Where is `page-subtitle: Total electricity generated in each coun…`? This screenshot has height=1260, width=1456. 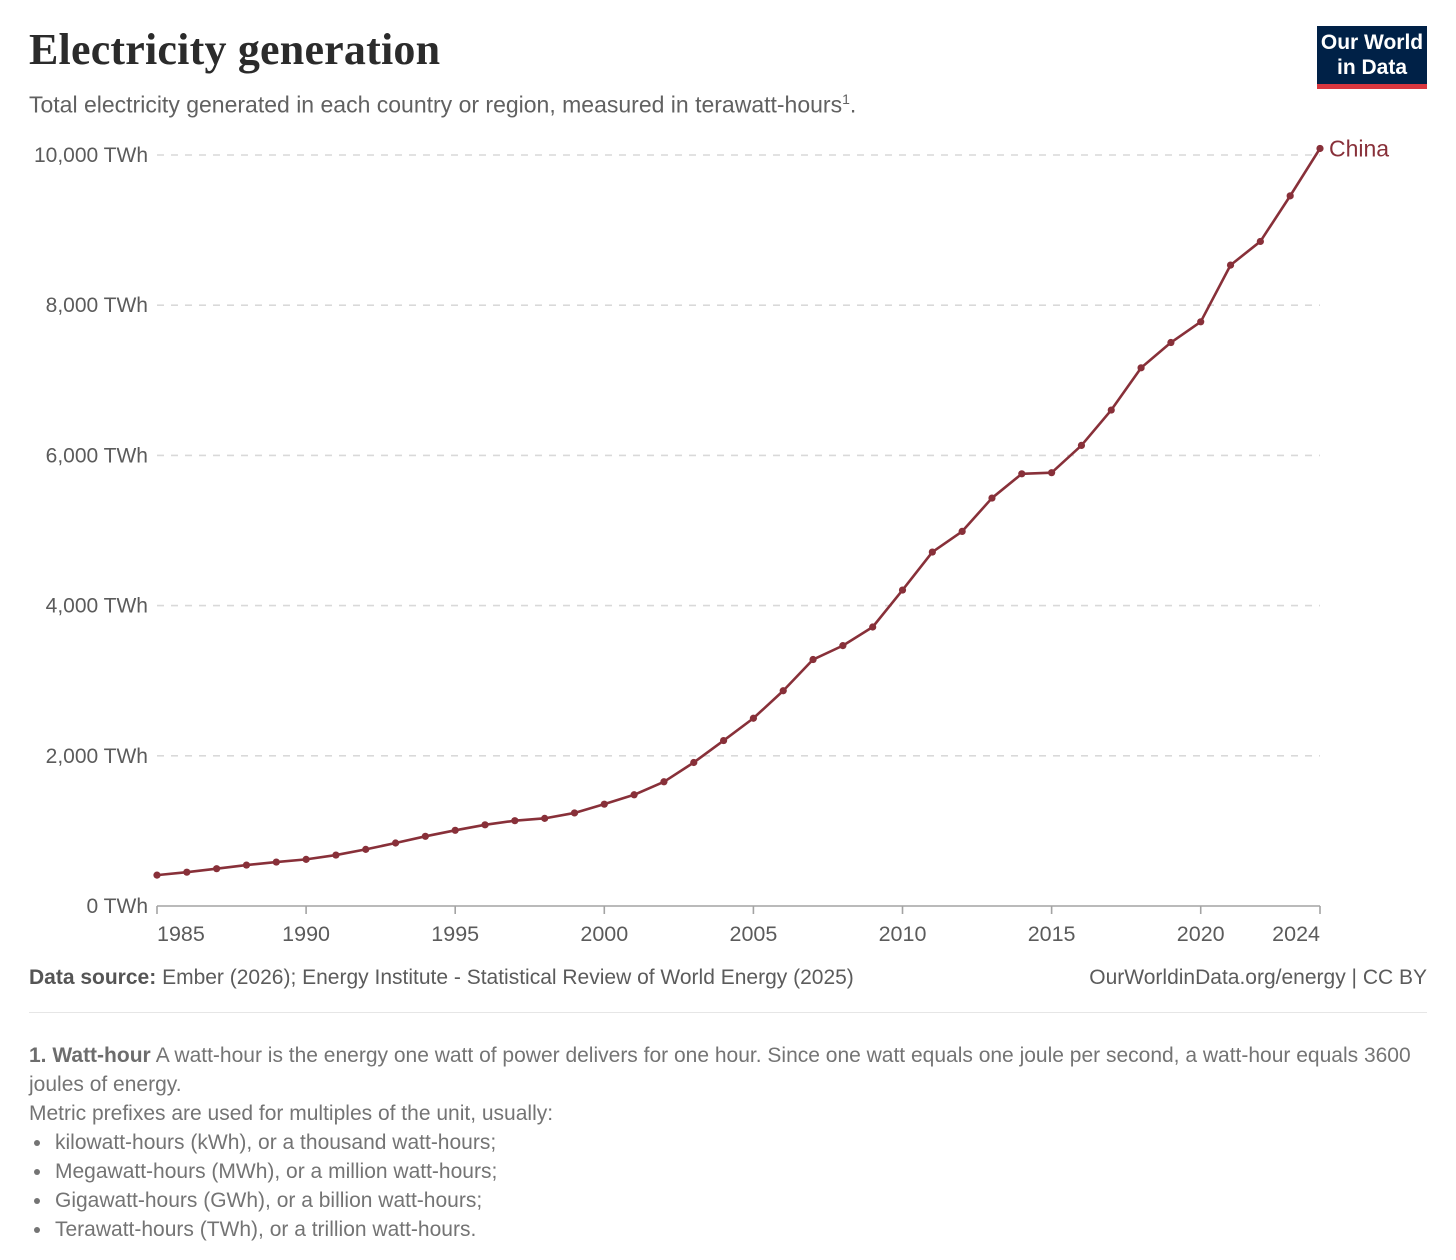
page-subtitle: Total electricity generated in each coun… is located at coordinates (673, 105).